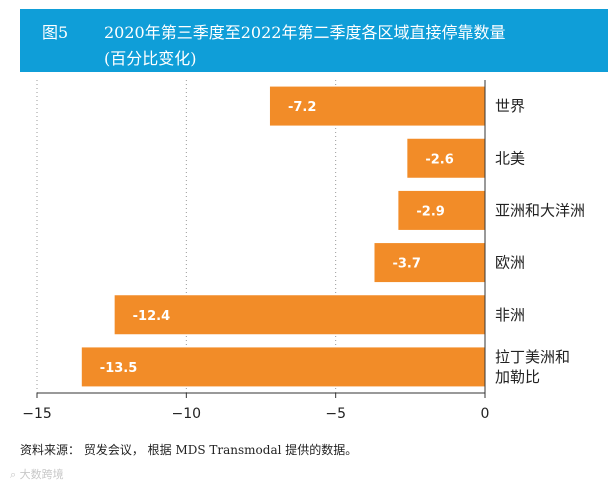  What do you see at coordinates (485, 414) in the screenshot?
I see `x-tick-label-3: 0` at bounding box center [485, 414].